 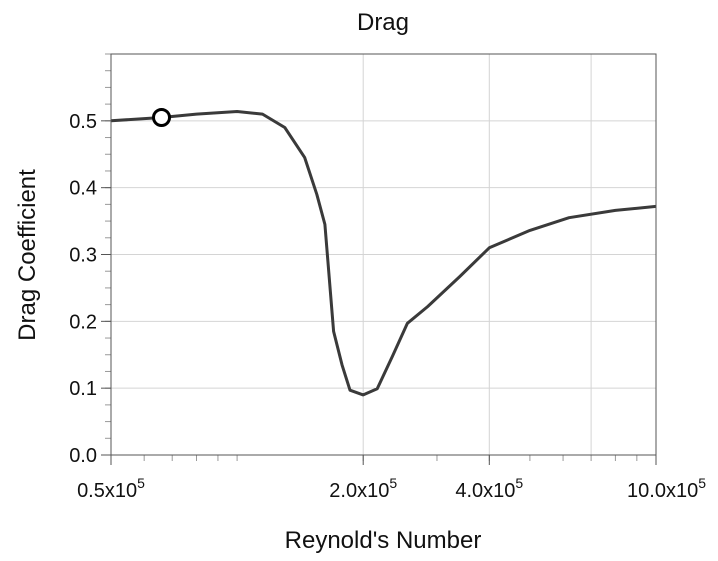 I want to click on x-tick-label: 4.0x10⁵, so click(x=489, y=488).